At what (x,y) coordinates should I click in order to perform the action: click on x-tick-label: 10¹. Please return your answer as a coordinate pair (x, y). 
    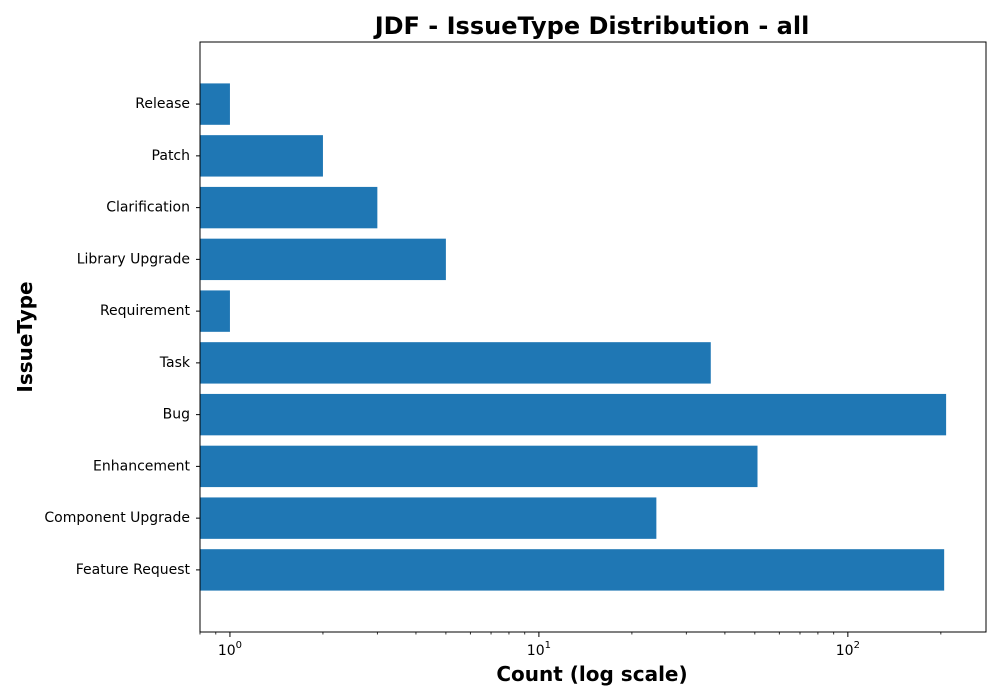
    Looking at the image, I should click on (539, 649).